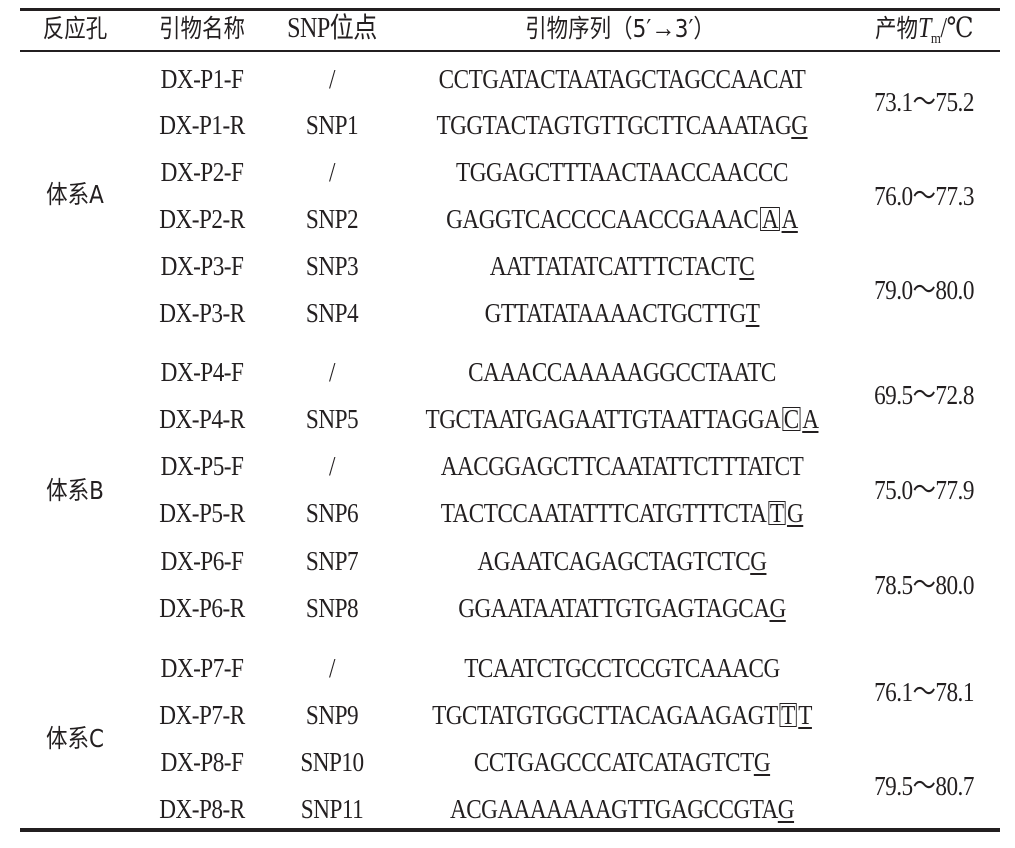  Describe the element at coordinates (202, 266) in the screenshot. I see `primer-name-cell: DX-P3-F` at that location.